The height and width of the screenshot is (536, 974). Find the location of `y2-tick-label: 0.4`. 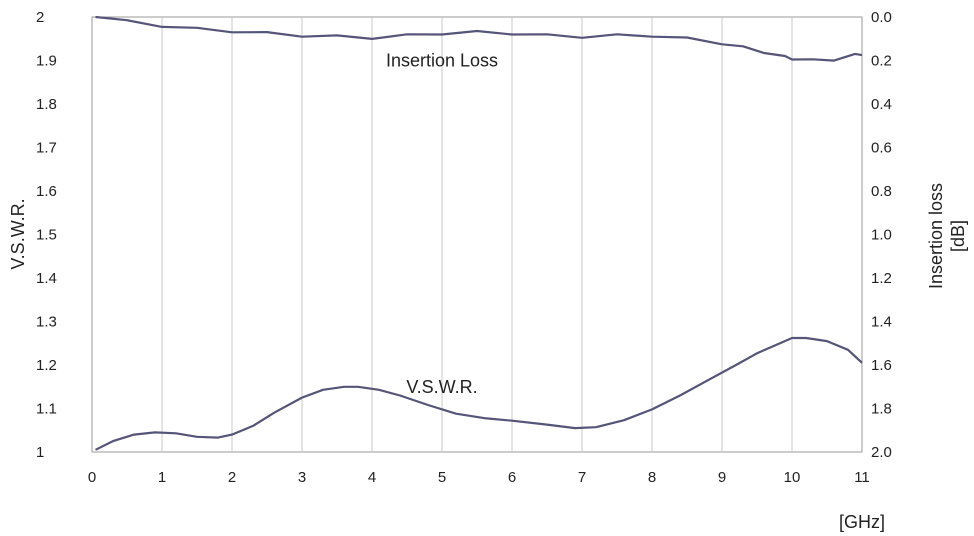

y2-tick-label: 0.4 is located at coordinates (881, 104).